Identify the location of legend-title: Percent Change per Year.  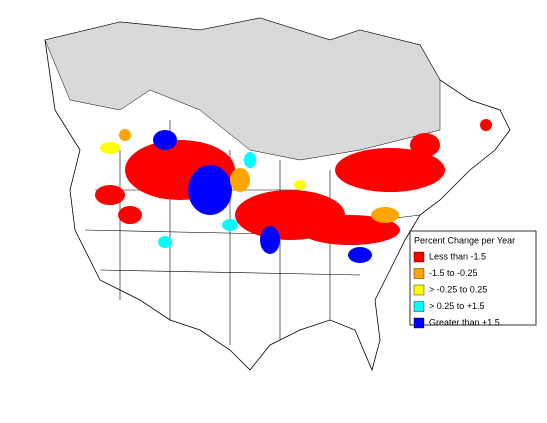
(464, 240).